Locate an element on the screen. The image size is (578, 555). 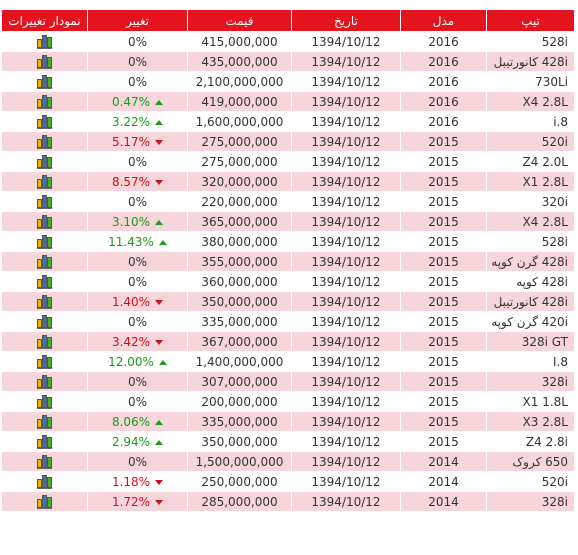
table-row: 730Li 2016 1394/10/12 2,100,000,000 0% is located at coordinates (288, 81).